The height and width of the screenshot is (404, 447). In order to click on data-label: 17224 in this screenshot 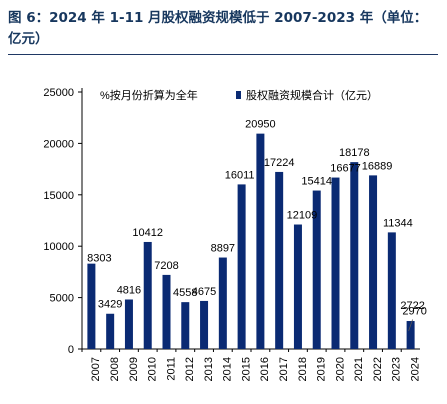, I will do `click(279, 163)`.